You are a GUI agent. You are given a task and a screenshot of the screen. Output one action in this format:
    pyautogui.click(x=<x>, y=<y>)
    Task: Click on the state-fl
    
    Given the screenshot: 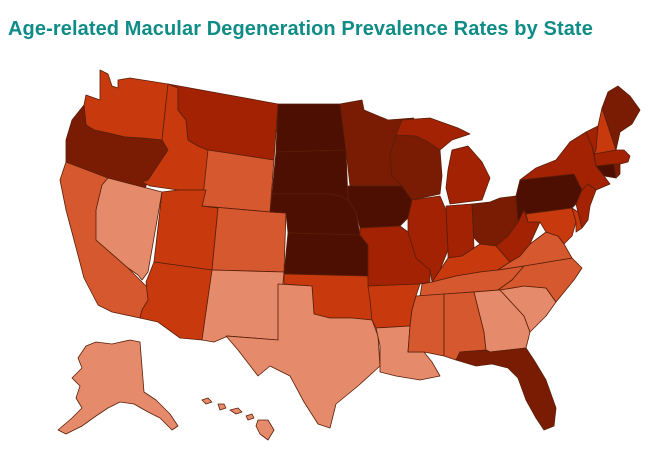 What is the action you would take?
    pyautogui.click(x=506, y=389)
    